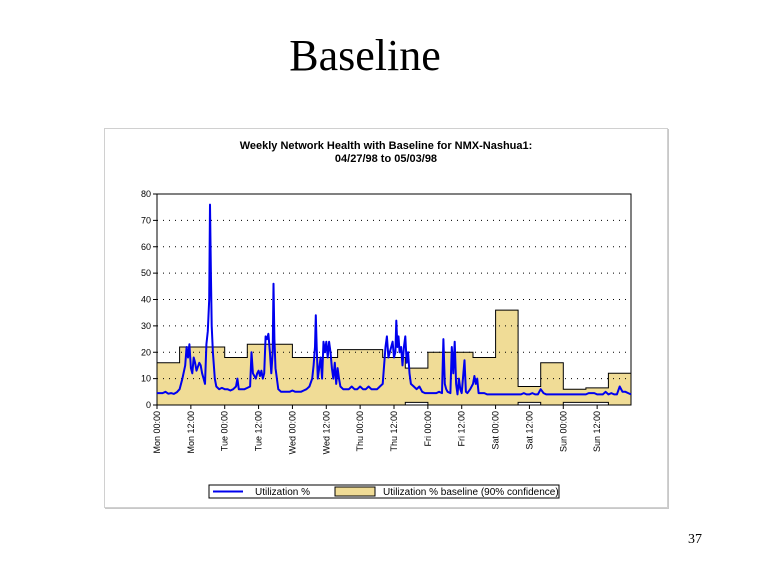 This screenshot has height=576, width=768. What do you see at coordinates (386, 159) in the screenshot?
I see `chart-subtitle: 04/27/98 to 05/03/98` at bounding box center [386, 159].